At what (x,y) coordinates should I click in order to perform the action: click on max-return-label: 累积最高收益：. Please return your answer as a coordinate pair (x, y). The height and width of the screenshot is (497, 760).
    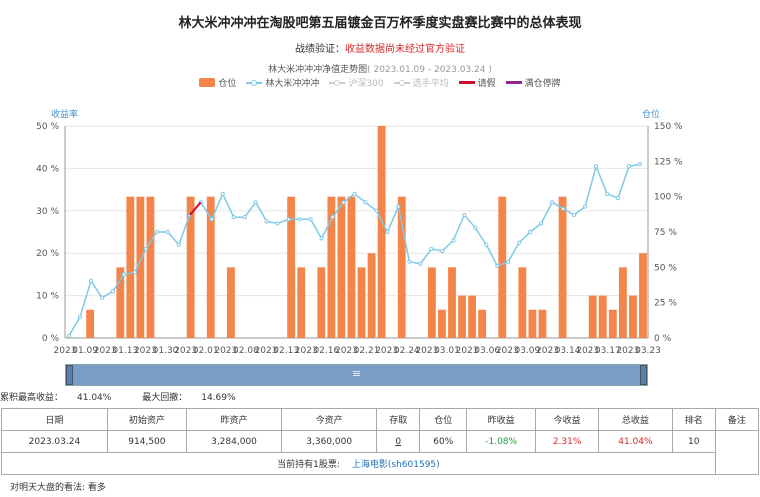
    Looking at the image, I should click on (32, 398).